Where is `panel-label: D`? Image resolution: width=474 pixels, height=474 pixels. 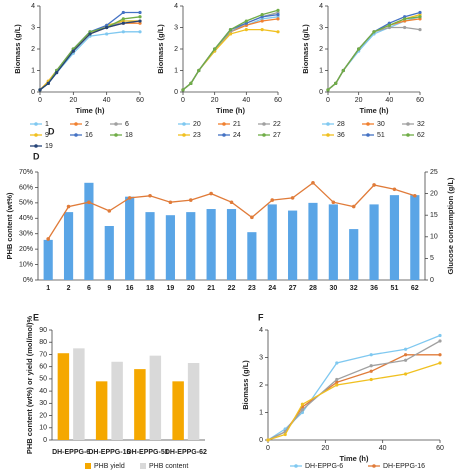
panel-label: D is located at coordinates (51, 131).